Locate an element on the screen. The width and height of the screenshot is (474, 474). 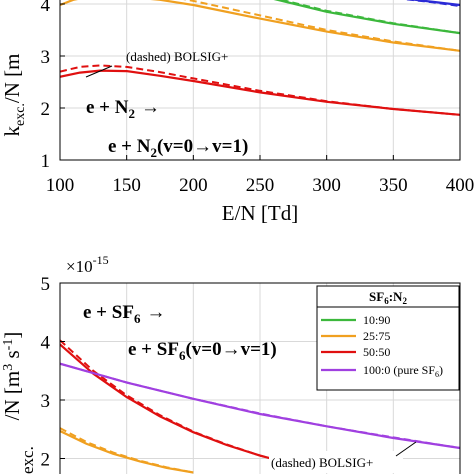
top-x-tick-label: 150 is located at coordinates (126, 185).